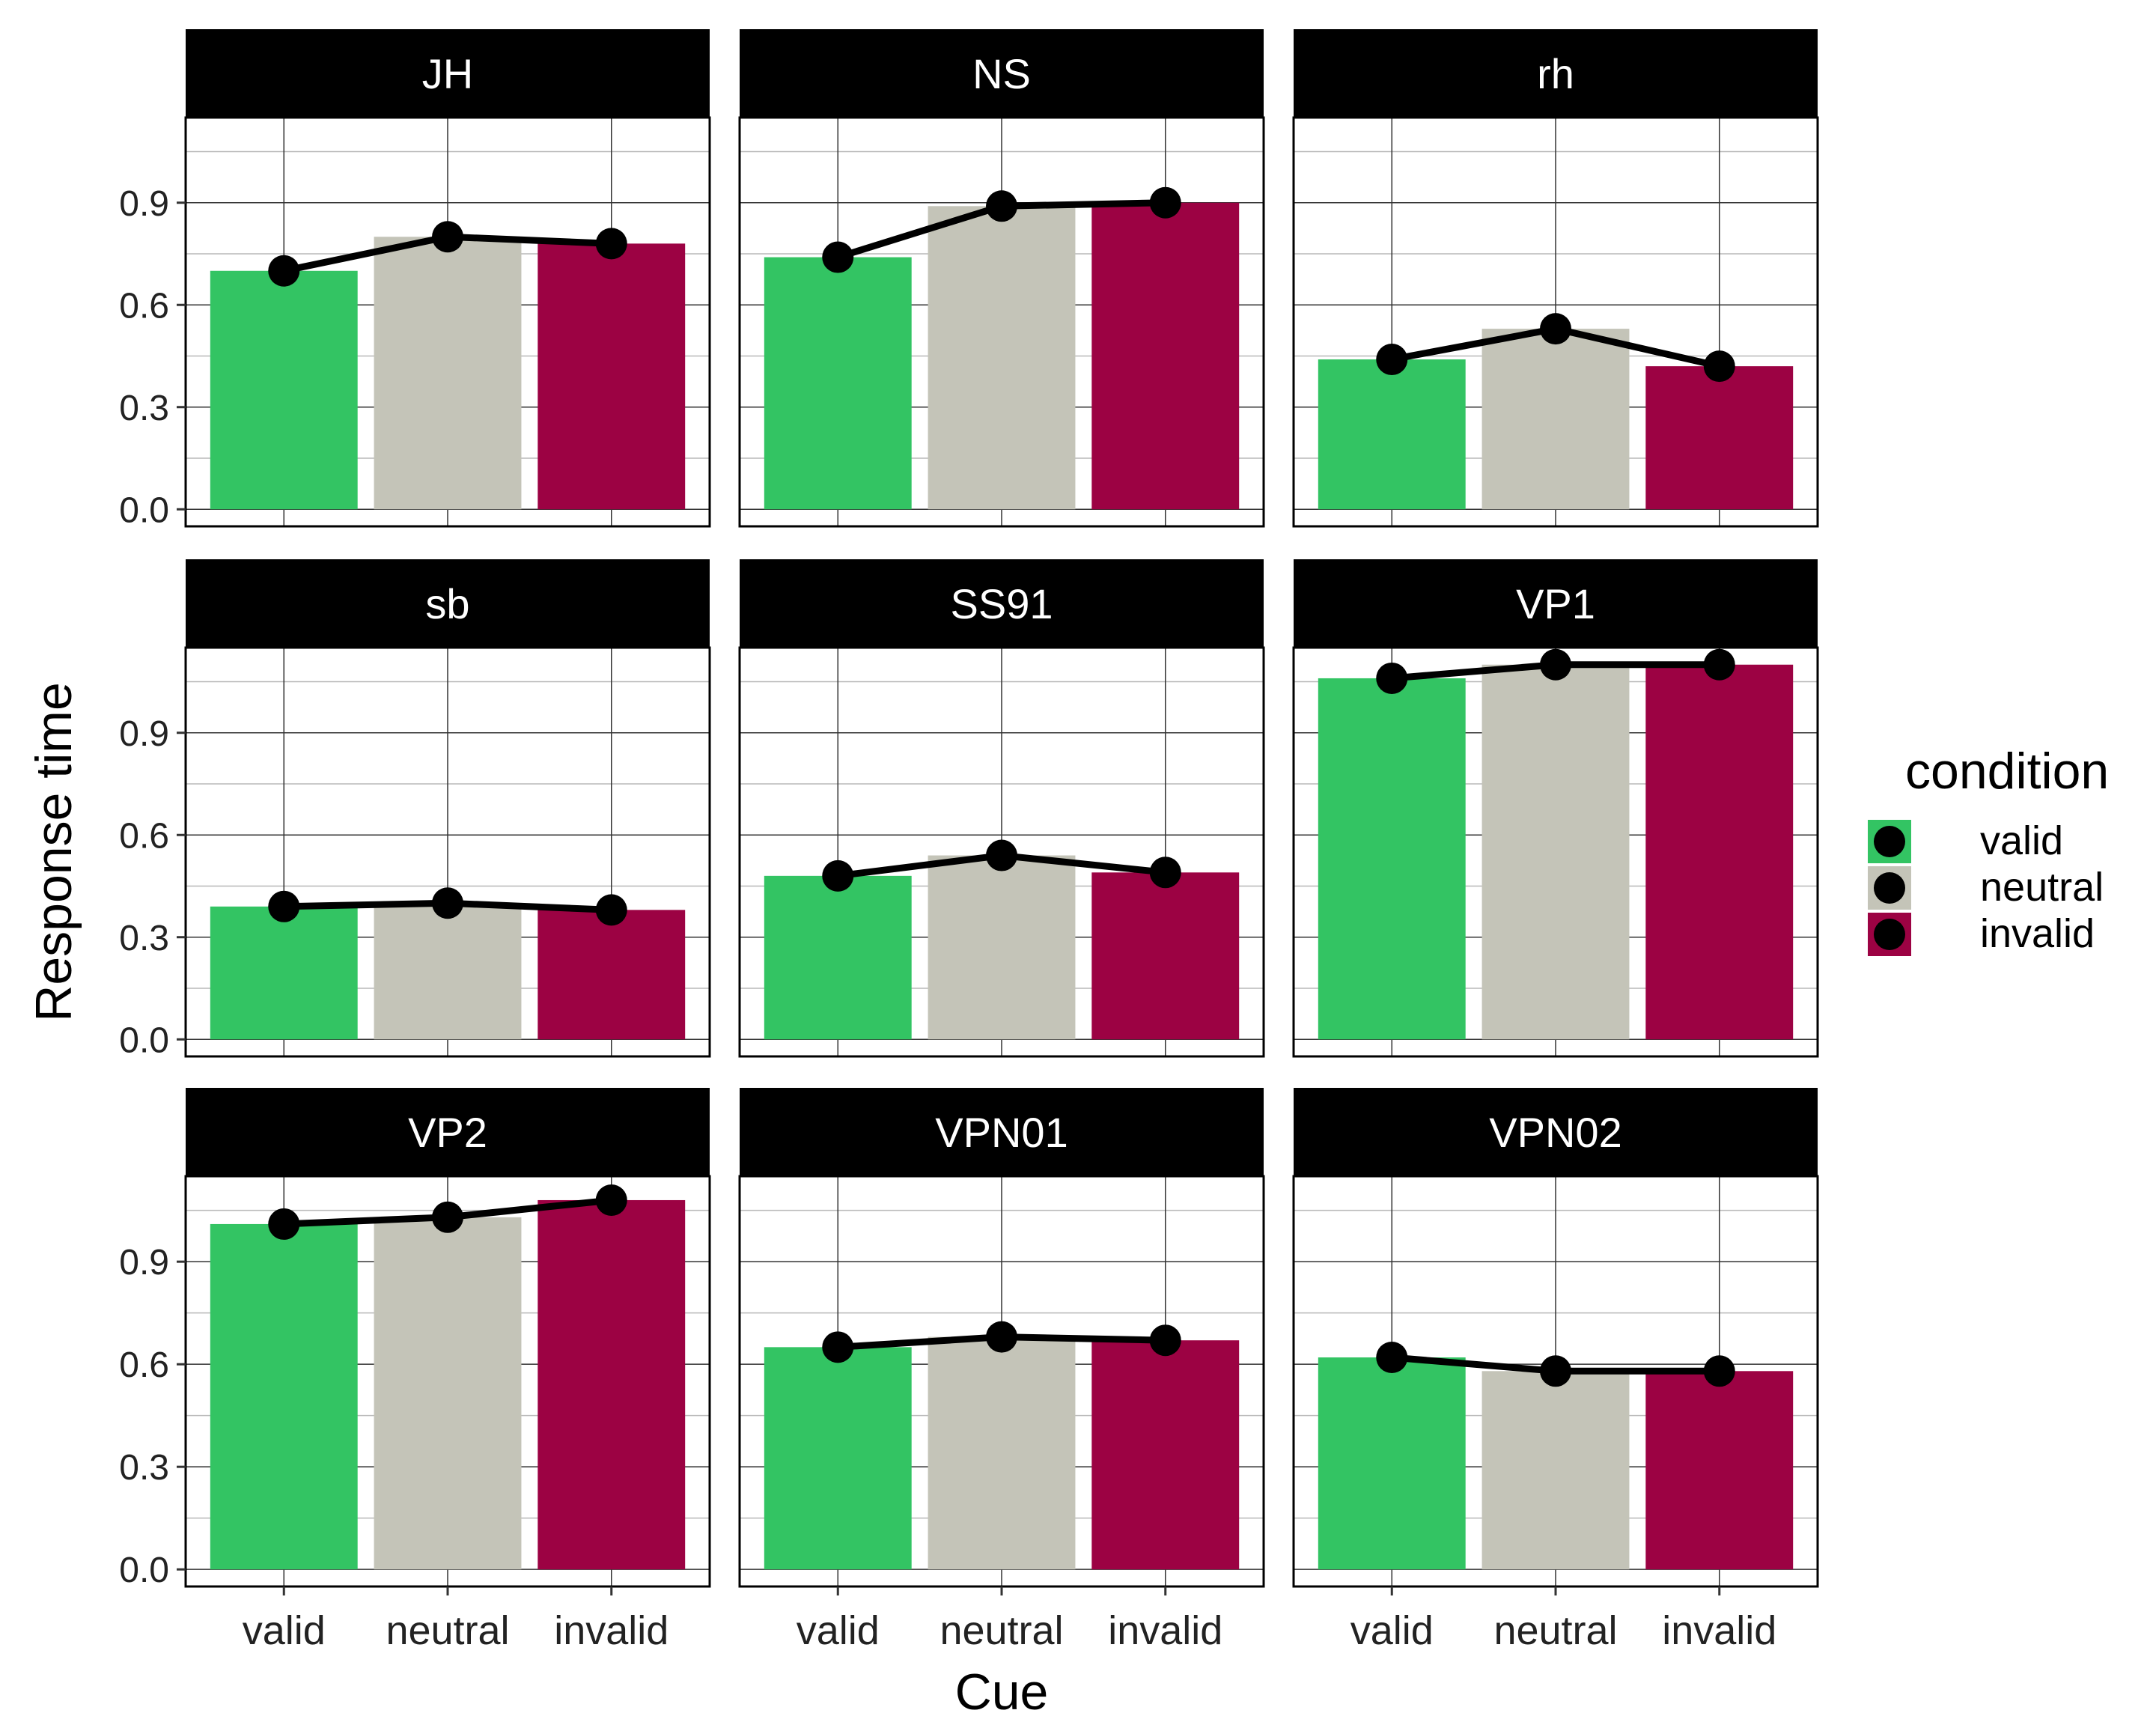  Describe the element at coordinates (1555, 1132) in the screenshot. I see `facet-label: VPN02` at that location.